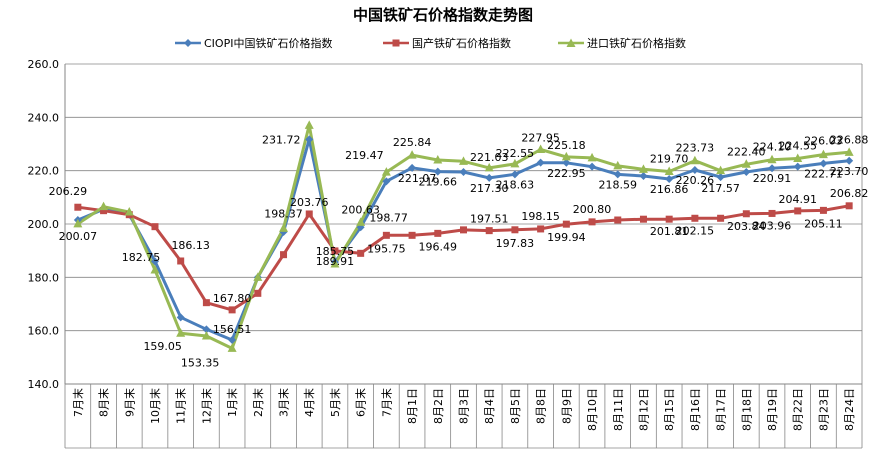 This screenshot has height=470, width=886. I want to click on data-label: 222.95, so click(566, 173).